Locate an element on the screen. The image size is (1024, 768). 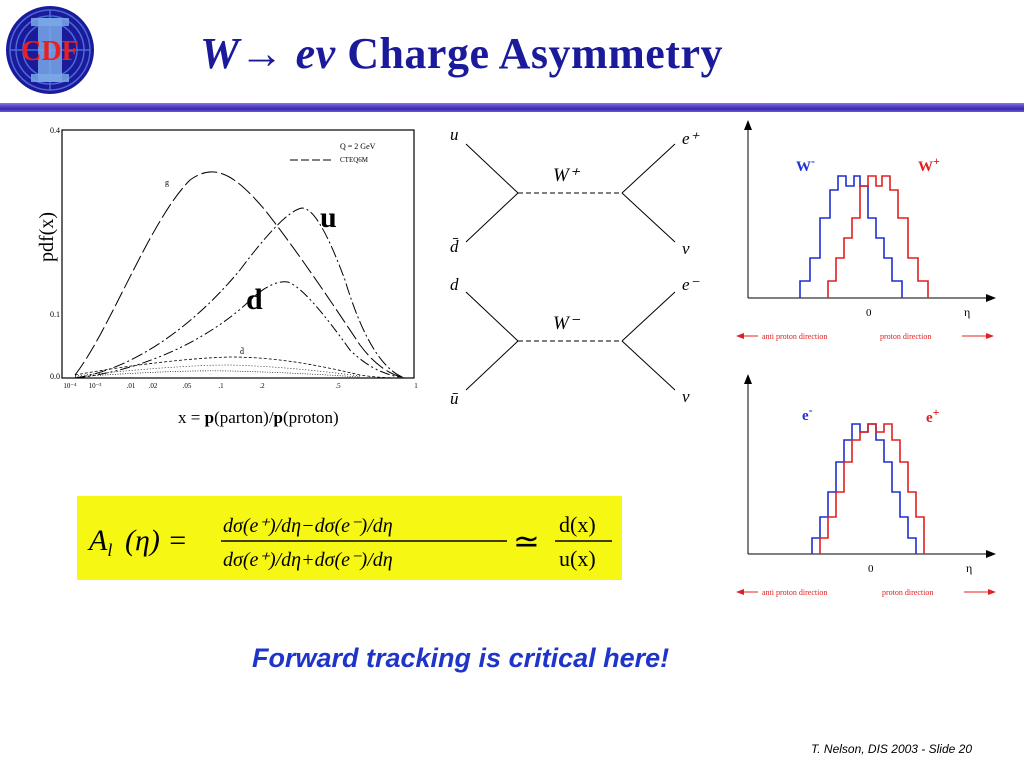
title-e: e is located at coordinates (305, 53).